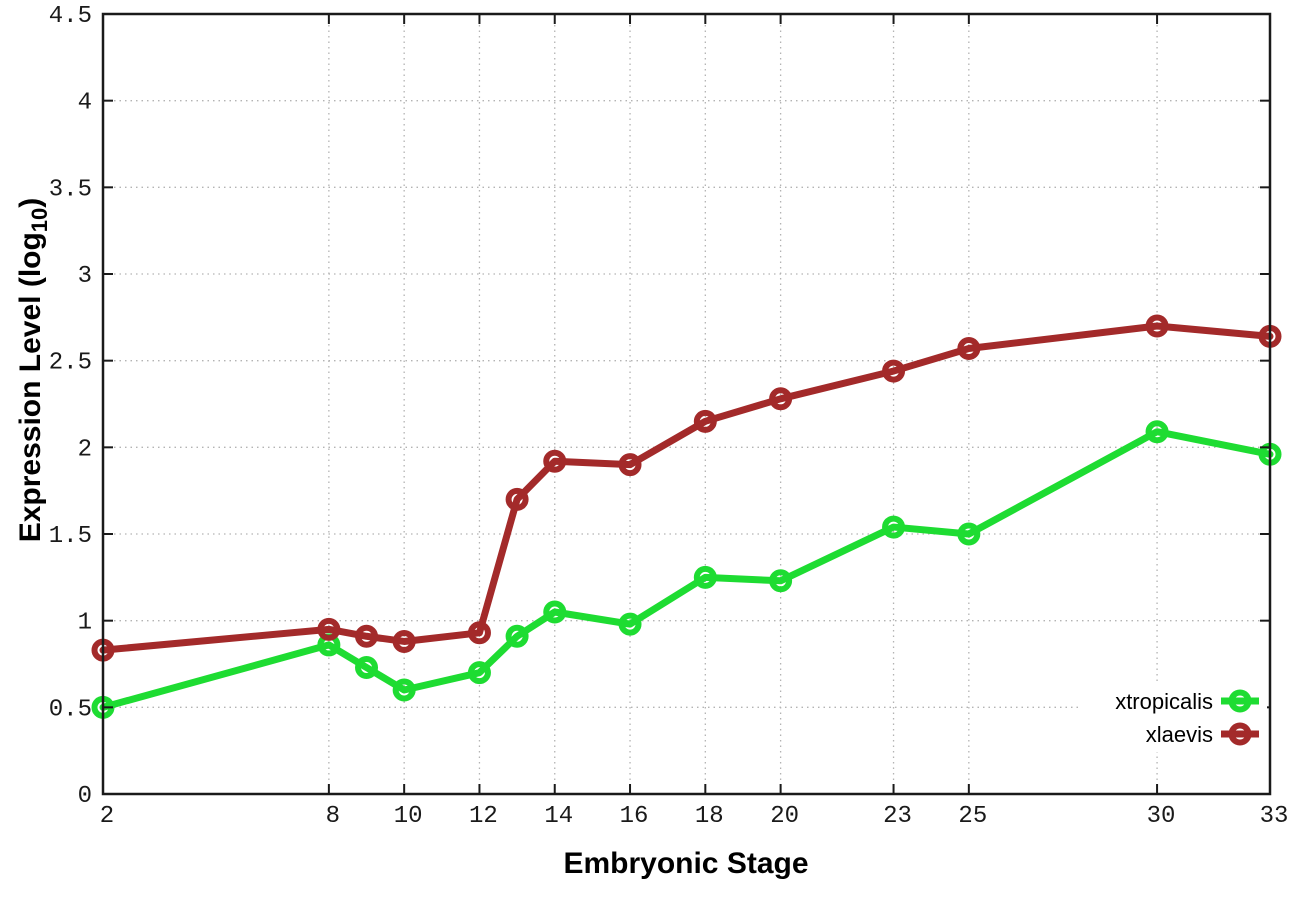 The image size is (1296, 907). I want to click on x-tick-label: 33, so click(1274, 816).